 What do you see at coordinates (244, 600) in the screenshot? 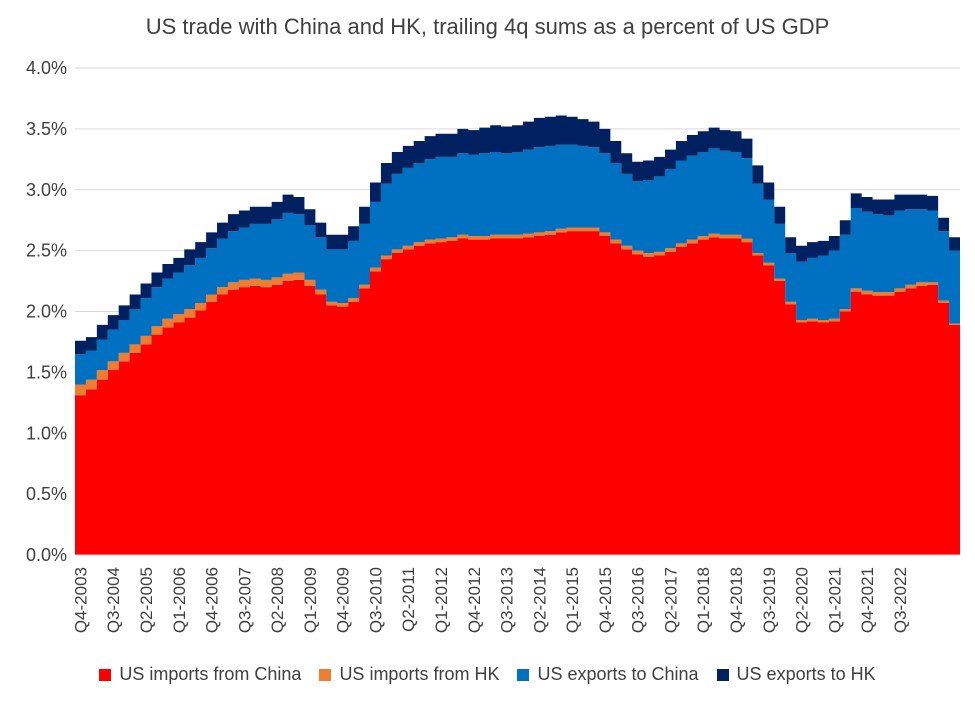
I see `x-tick-label: Q3-2007` at bounding box center [244, 600].